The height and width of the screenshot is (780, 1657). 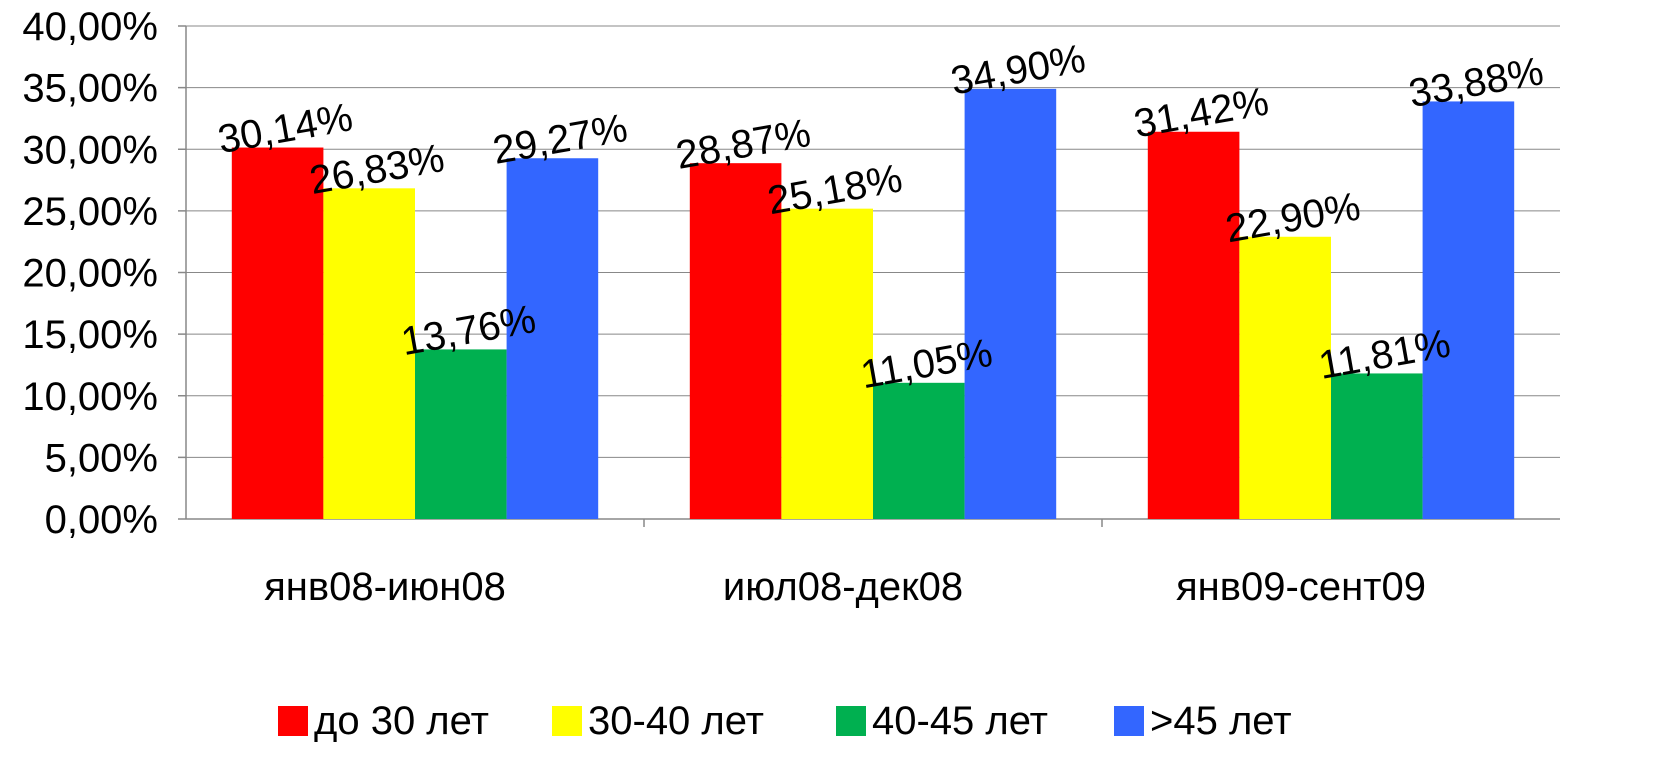 What do you see at coordinates (90, 27) in the screenshot?
I see `y-tick-label: 40,00%` at bounding box center [90, 27].